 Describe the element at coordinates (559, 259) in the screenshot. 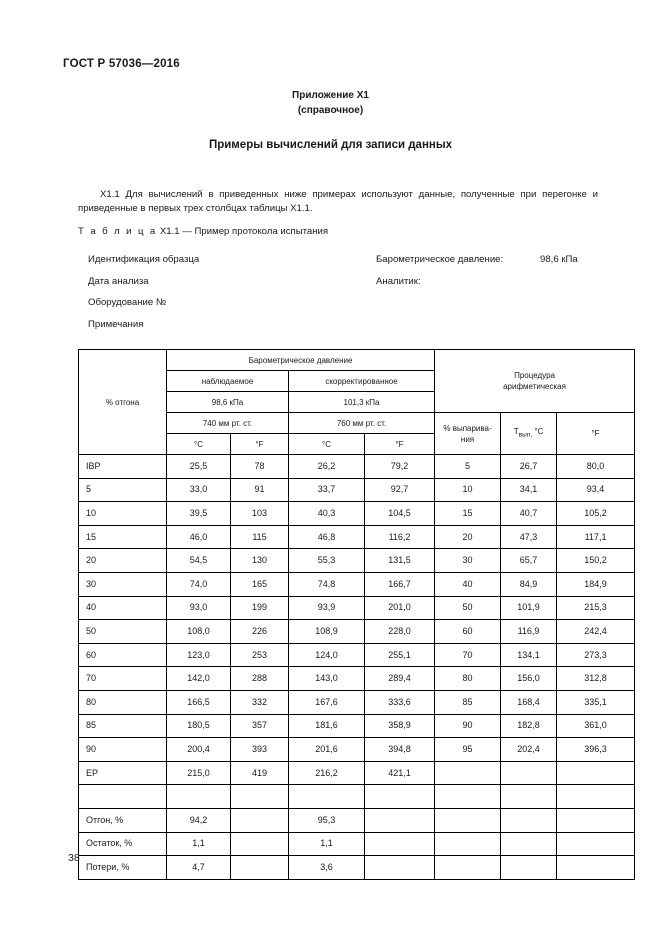

I see `barometric-pressure-value: 98,6 кПа` at that location.